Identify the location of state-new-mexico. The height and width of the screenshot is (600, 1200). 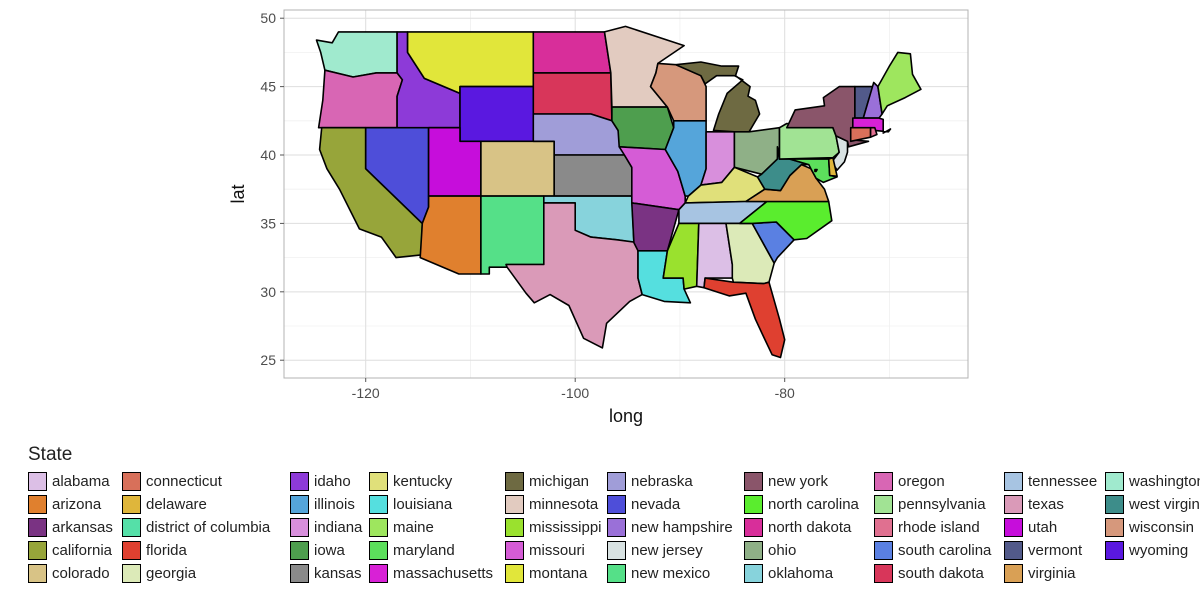
(512, 235).